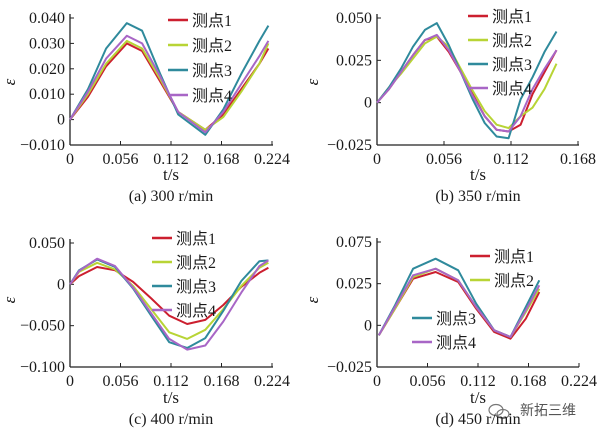  What do you see at coordinates (477, 419) in the screenshot?
I see `chart-caption: (d) 450 r/min` at bounding box center [477, 419].